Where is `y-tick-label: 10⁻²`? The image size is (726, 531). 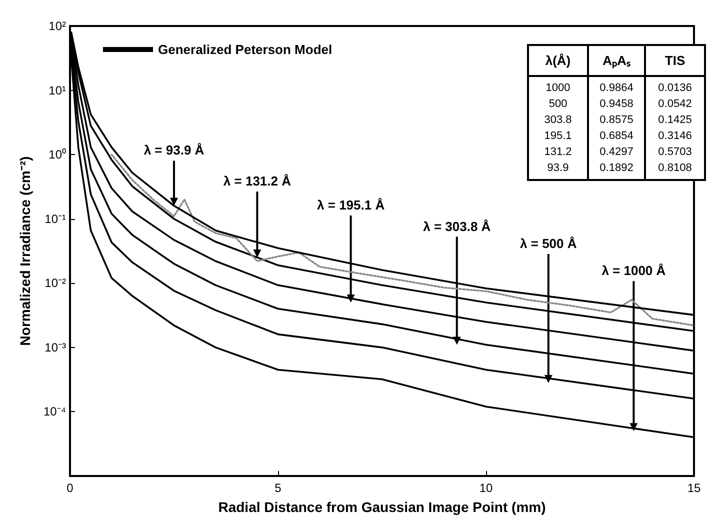 y-tick-label: 10⁻² is located at coordinates (55, 283).